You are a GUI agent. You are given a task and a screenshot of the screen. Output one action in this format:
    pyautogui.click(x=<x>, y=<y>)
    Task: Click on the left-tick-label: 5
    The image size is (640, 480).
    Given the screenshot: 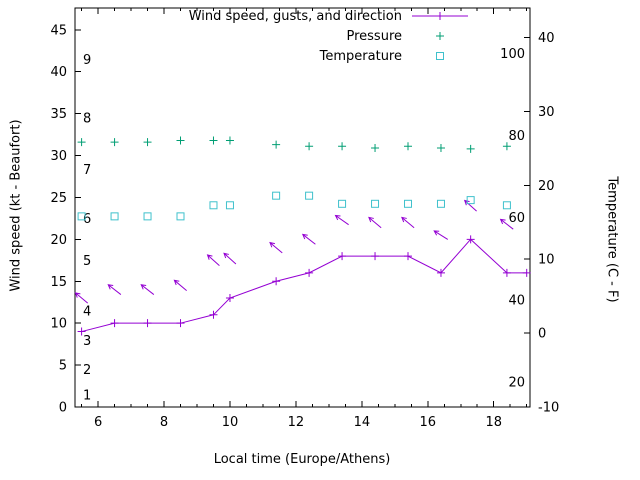 What is the action you would take?
    pyautogui.click(x=63, y=366)
    